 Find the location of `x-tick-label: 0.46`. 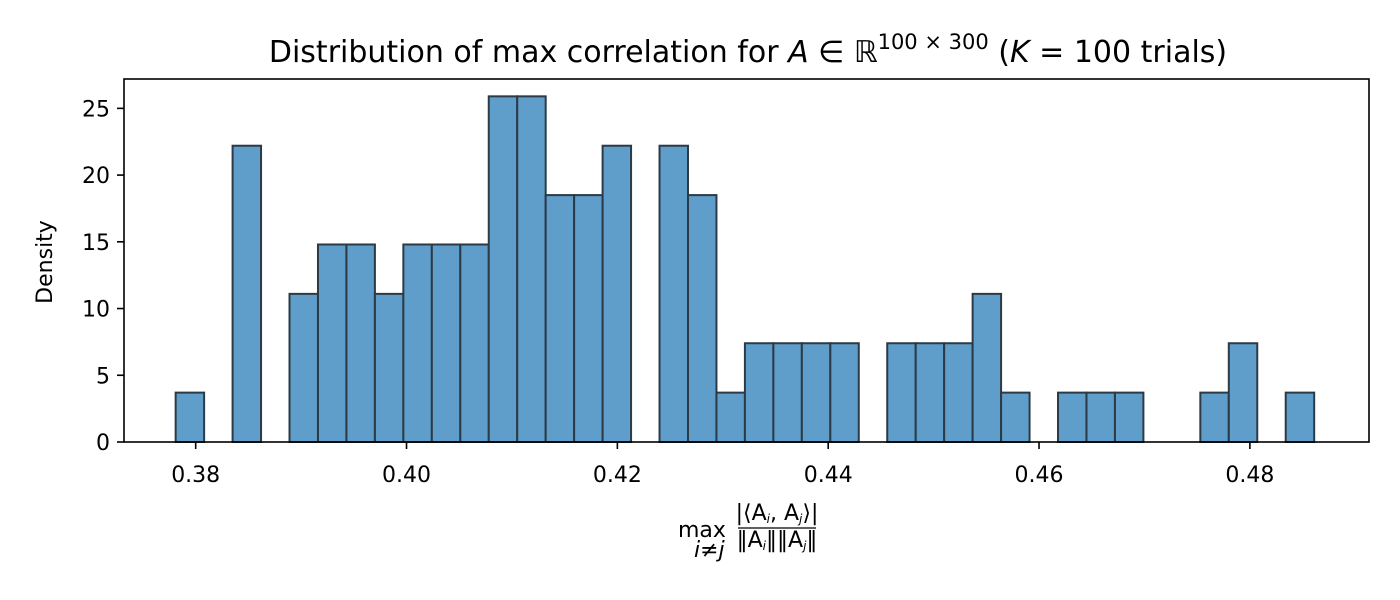

x-tick-label: 0.46 is located at coordinates (1039, 475).